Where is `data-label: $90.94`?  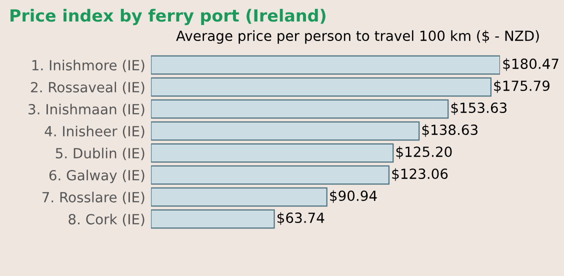
data-label: $90.94 is located at coordinates (353, 196).